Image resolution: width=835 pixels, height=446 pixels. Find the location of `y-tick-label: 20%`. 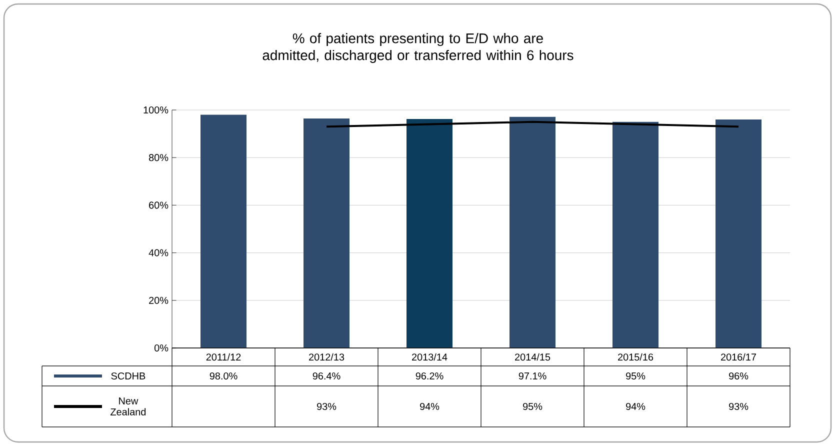

y-tick-label: 20% is located at coordinates (158, 300).